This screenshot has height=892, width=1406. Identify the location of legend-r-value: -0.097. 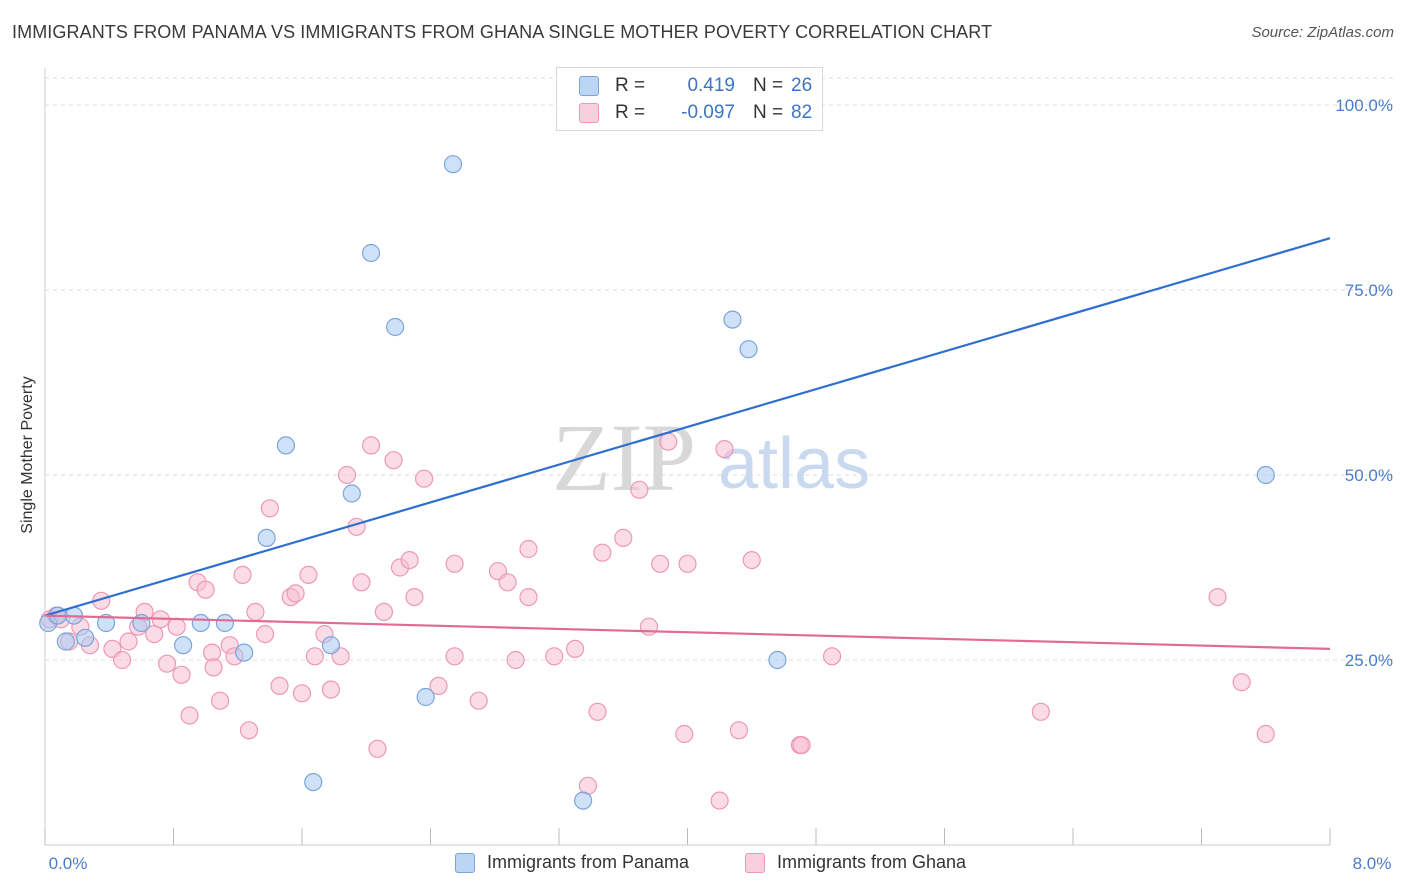
(708, 112).